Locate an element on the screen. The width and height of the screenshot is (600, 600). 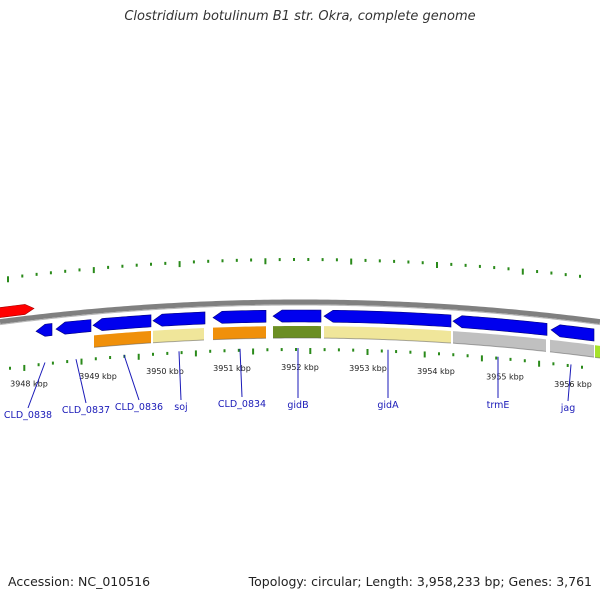
gene-label-cld_0836: CLD_0836 is located at coordinates (139, 407).